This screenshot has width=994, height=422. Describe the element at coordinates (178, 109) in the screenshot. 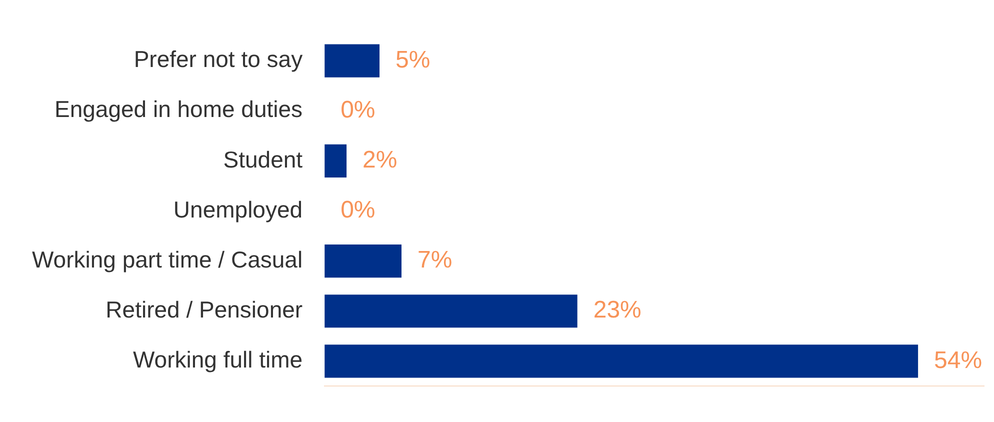

I see `y-tick-label: Engaged in home duties` at that location.